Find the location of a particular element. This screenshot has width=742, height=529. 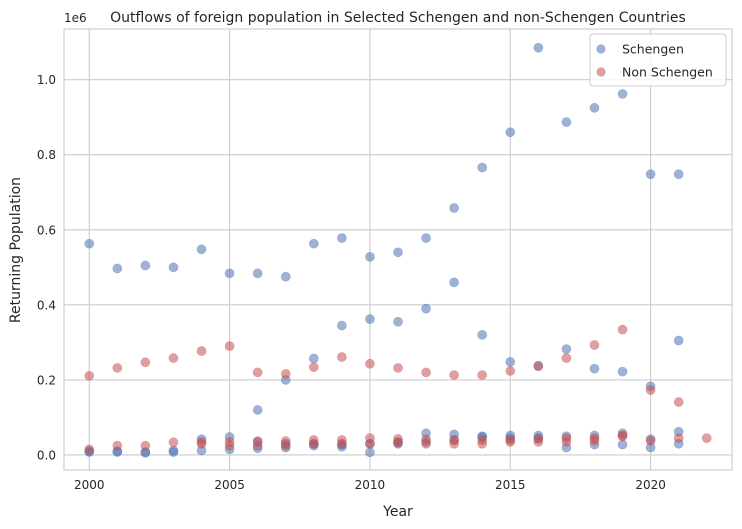

x-axis-label: Year is located at coordinates (397, 512).